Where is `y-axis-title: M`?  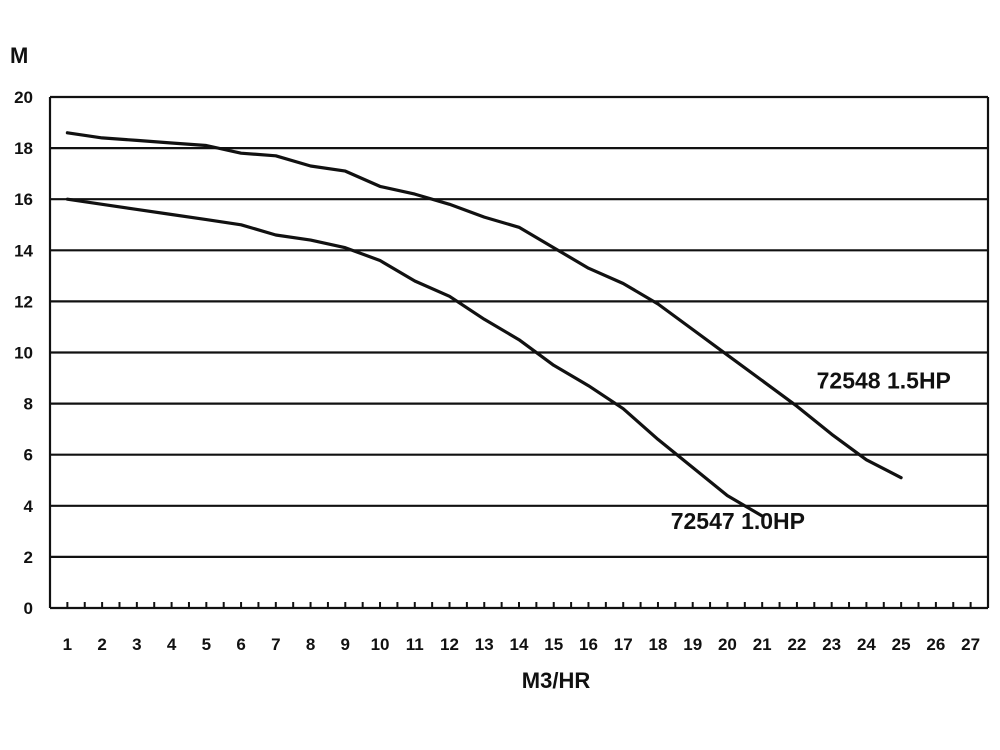 y-axis-title: M is located at coordinates (19, 55).